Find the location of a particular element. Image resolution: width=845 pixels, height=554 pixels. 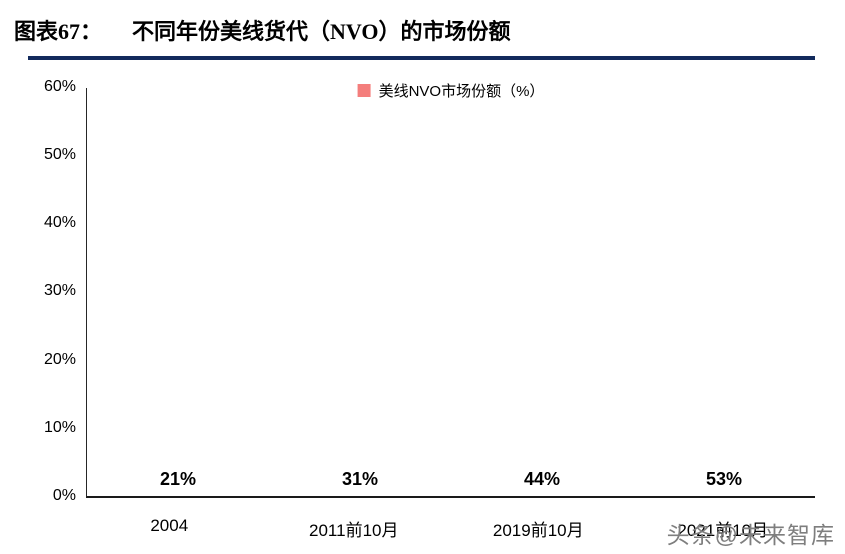

bar-group: 53% is located at coordinates (724, 482).